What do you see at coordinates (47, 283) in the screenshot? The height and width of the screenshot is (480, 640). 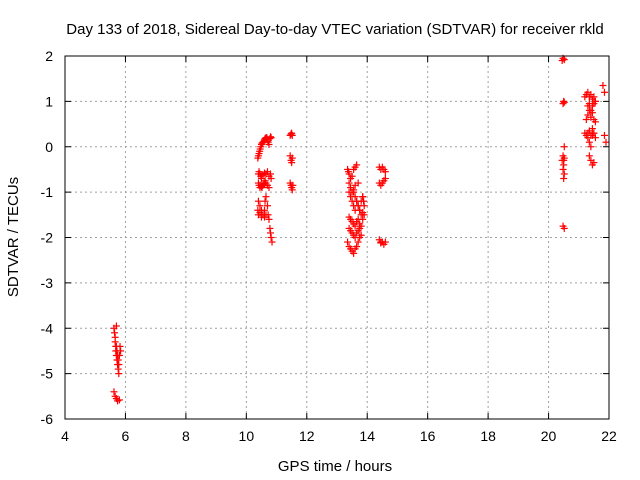 I see `y-tick-label: -3` at bounding box center [47, 283].